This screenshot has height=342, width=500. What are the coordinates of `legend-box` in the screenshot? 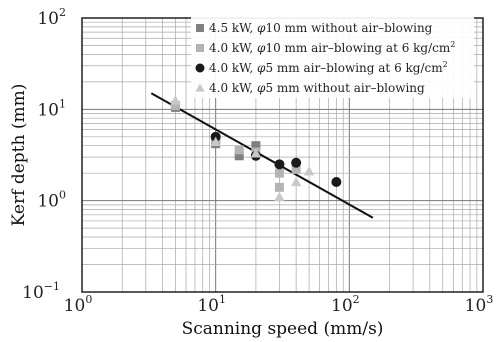 It's located at (332, 57).